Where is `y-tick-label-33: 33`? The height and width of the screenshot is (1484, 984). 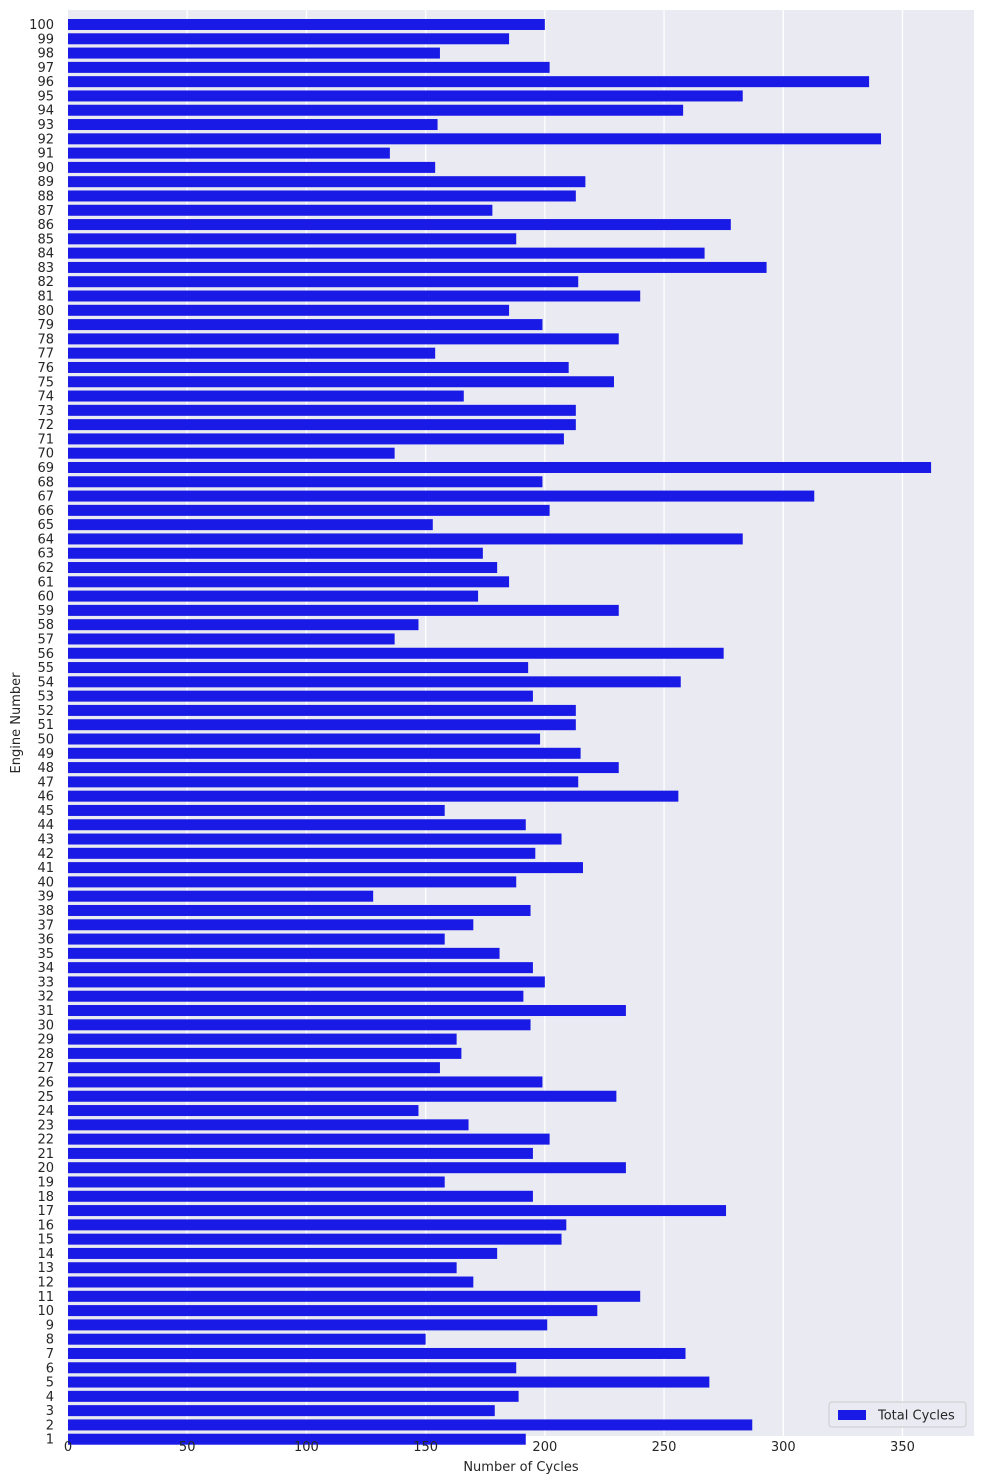
y-tick-label-33: 33 is located at coordinates (45, 982).